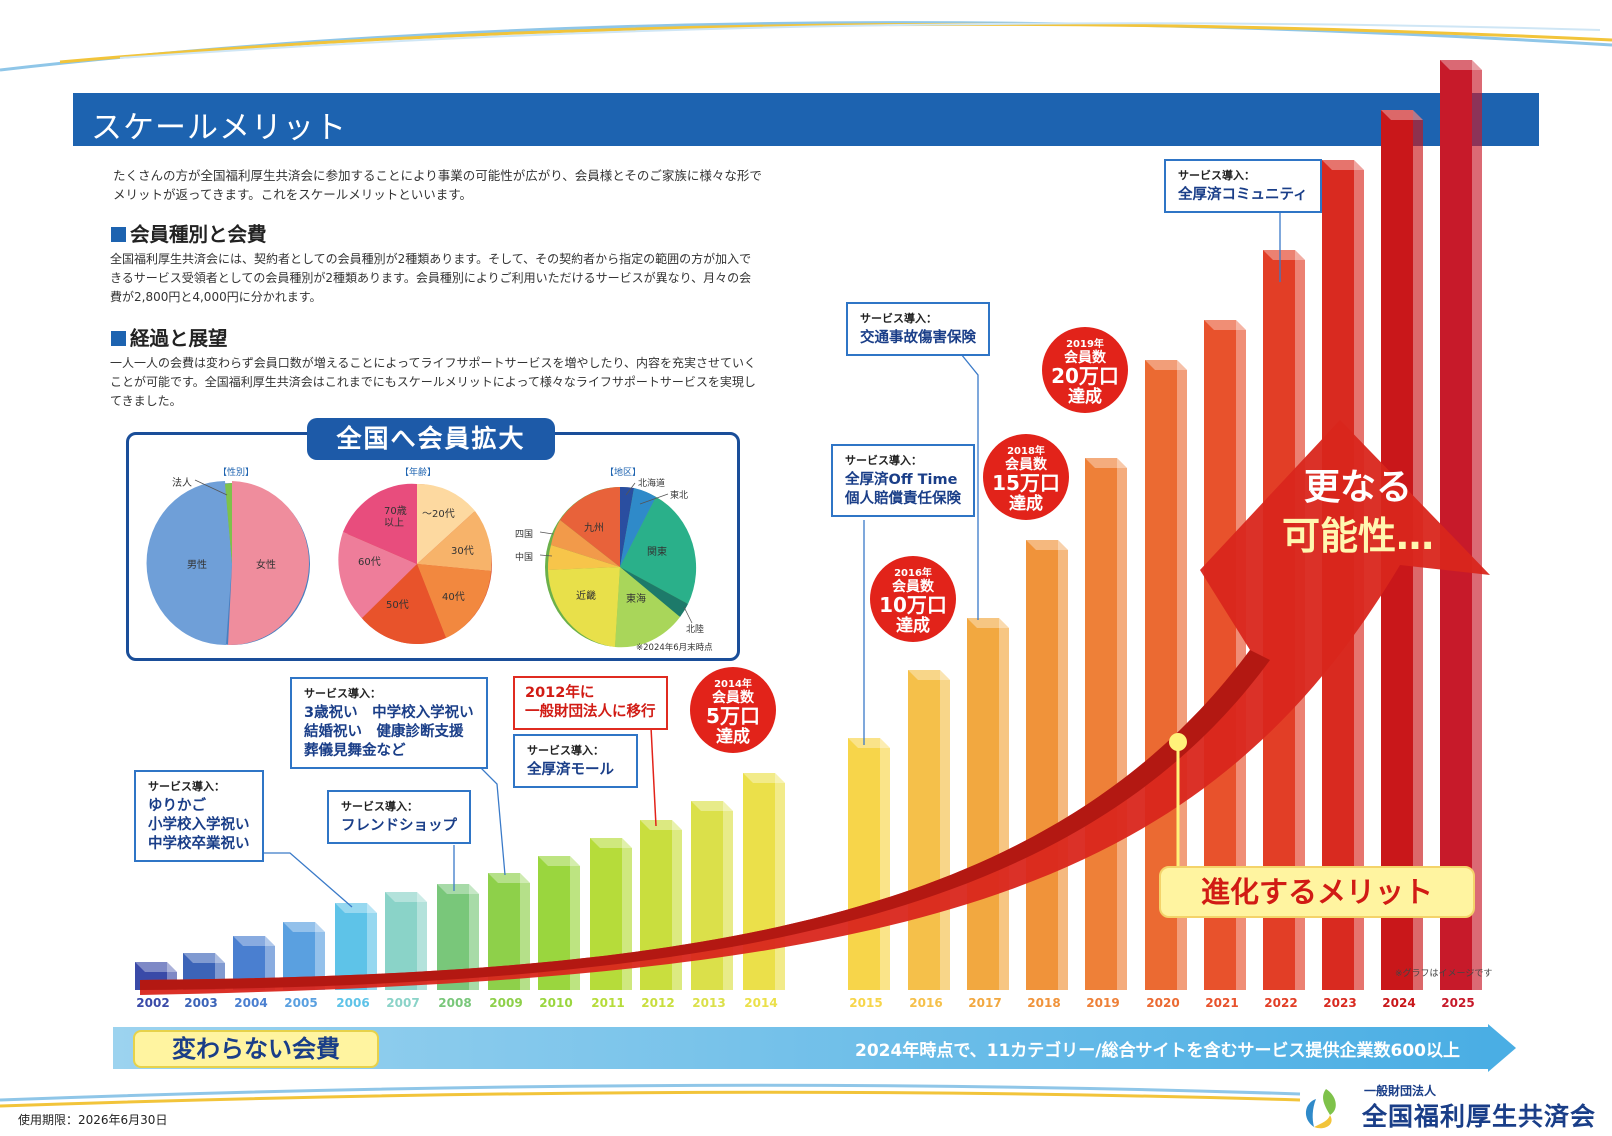  Describe the element at coordinates (93, 1120) in the screenshot. I see `expiry-date: 使用期限：2026年6月30日` at that location.